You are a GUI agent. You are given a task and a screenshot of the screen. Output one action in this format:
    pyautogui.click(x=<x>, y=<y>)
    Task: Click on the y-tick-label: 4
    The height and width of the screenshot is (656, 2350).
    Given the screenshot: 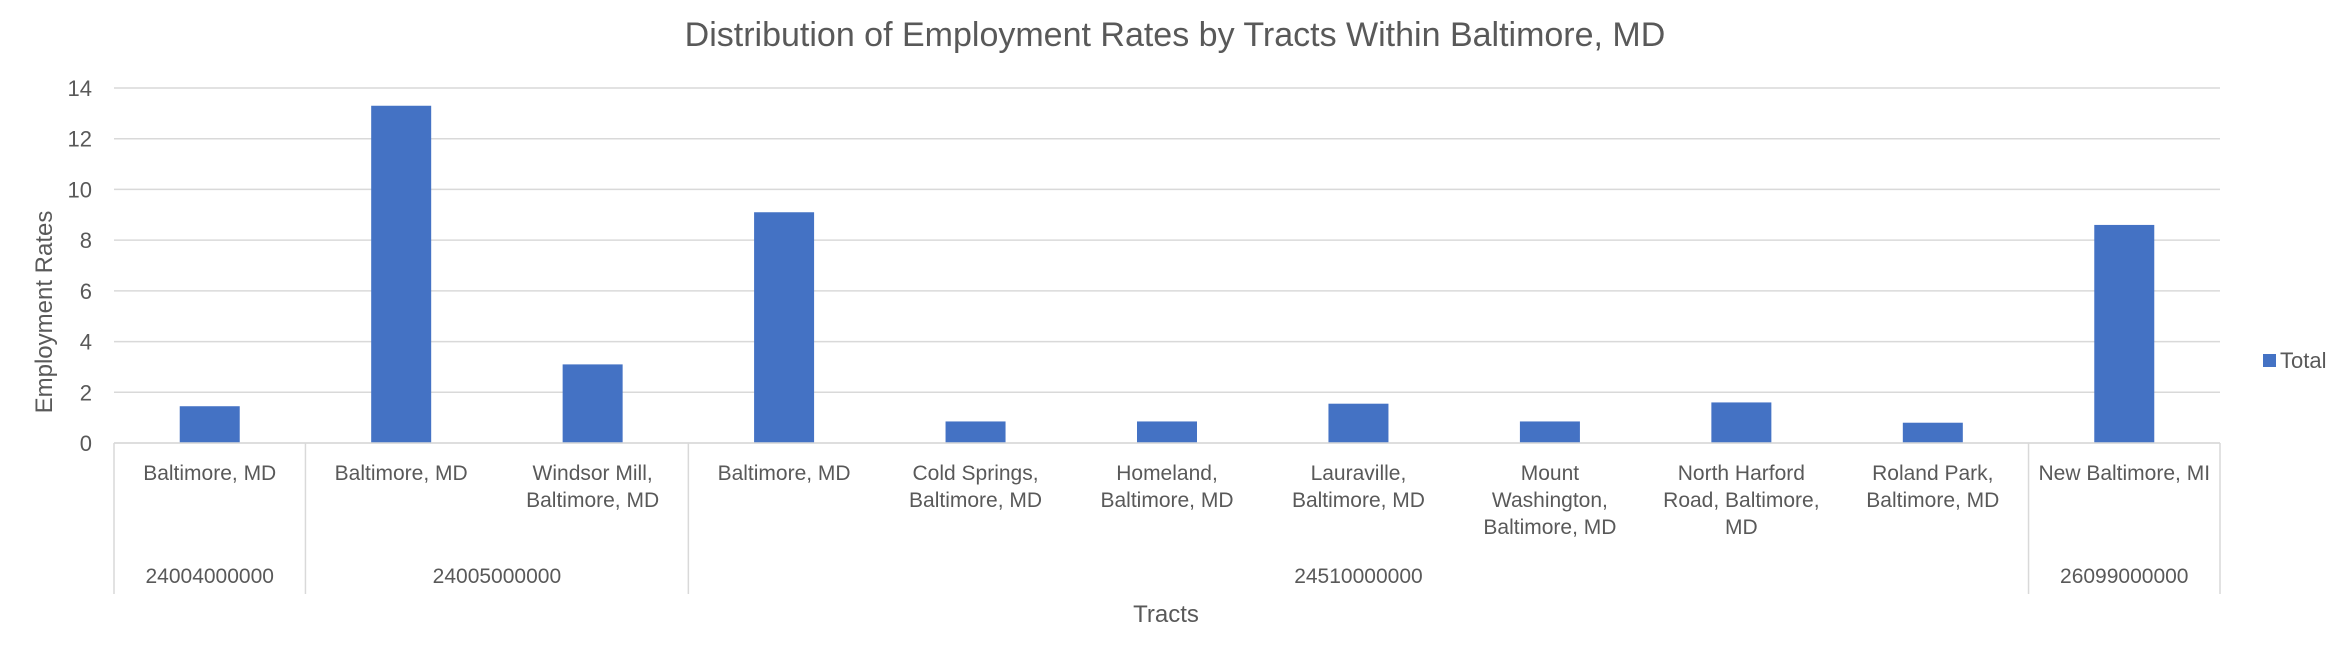 What is the action you would take?
    pyautogui.click(x=86, y=342)
    